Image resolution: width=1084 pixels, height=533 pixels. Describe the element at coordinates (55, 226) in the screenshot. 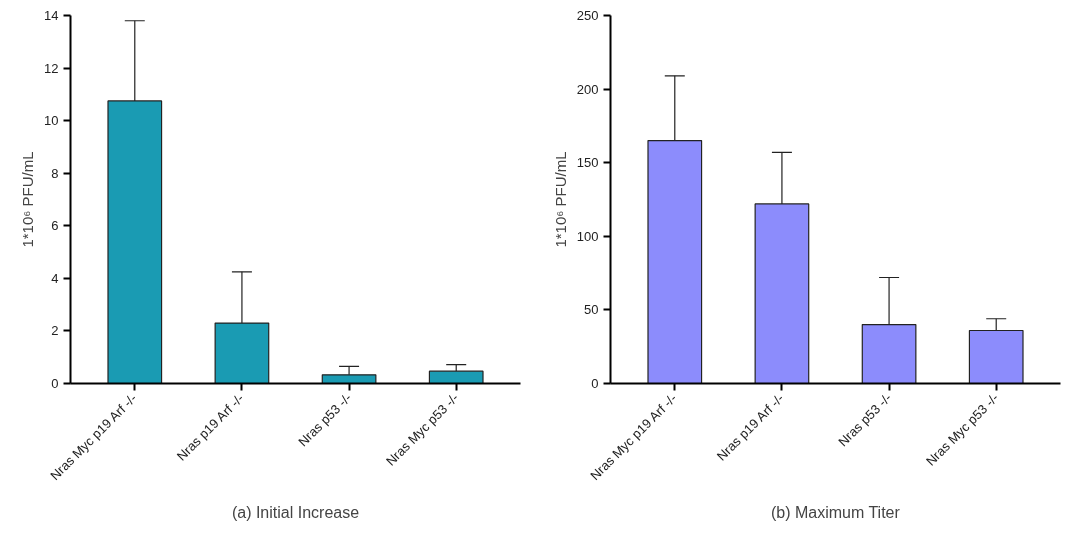

I see `y-tick-label: 6` at that location.